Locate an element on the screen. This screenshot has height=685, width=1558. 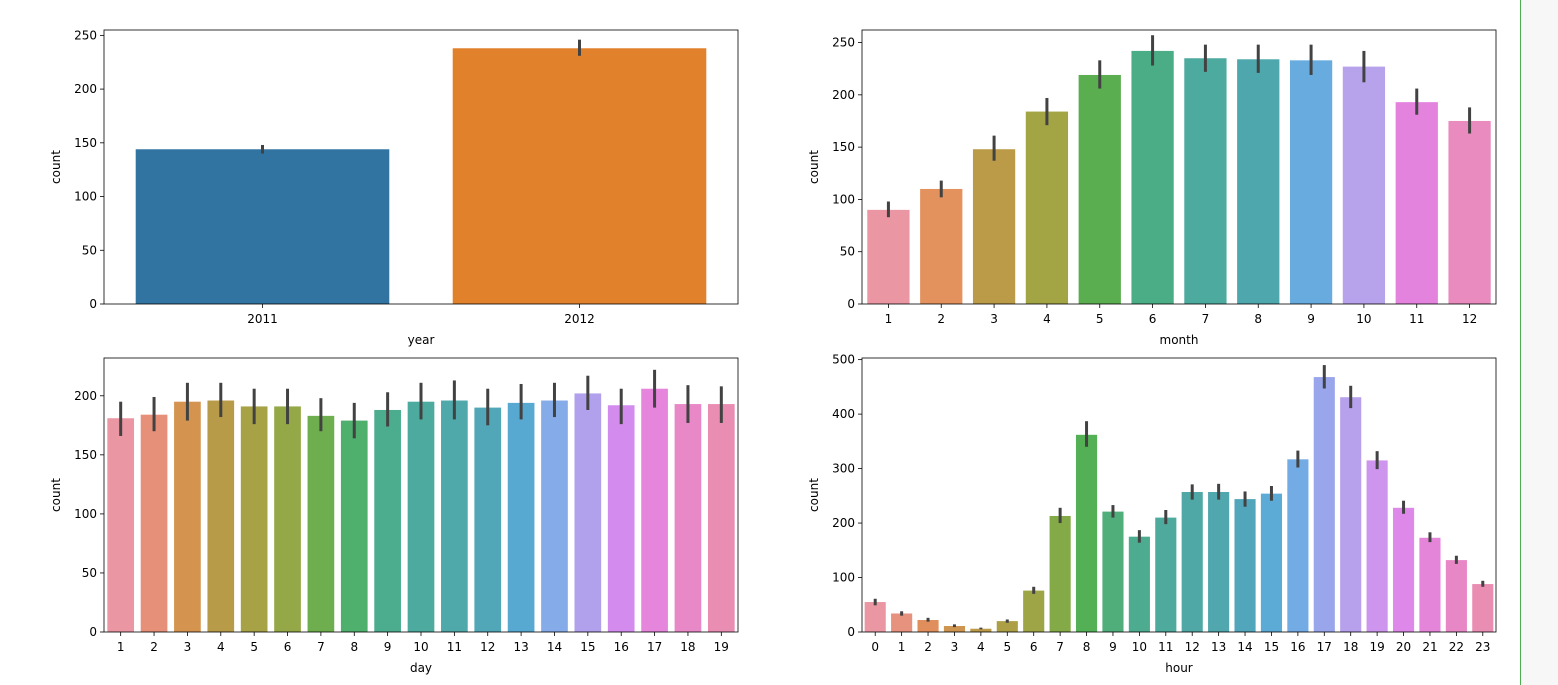
x-tick-label: 8 is located at coordinates (354, 647).